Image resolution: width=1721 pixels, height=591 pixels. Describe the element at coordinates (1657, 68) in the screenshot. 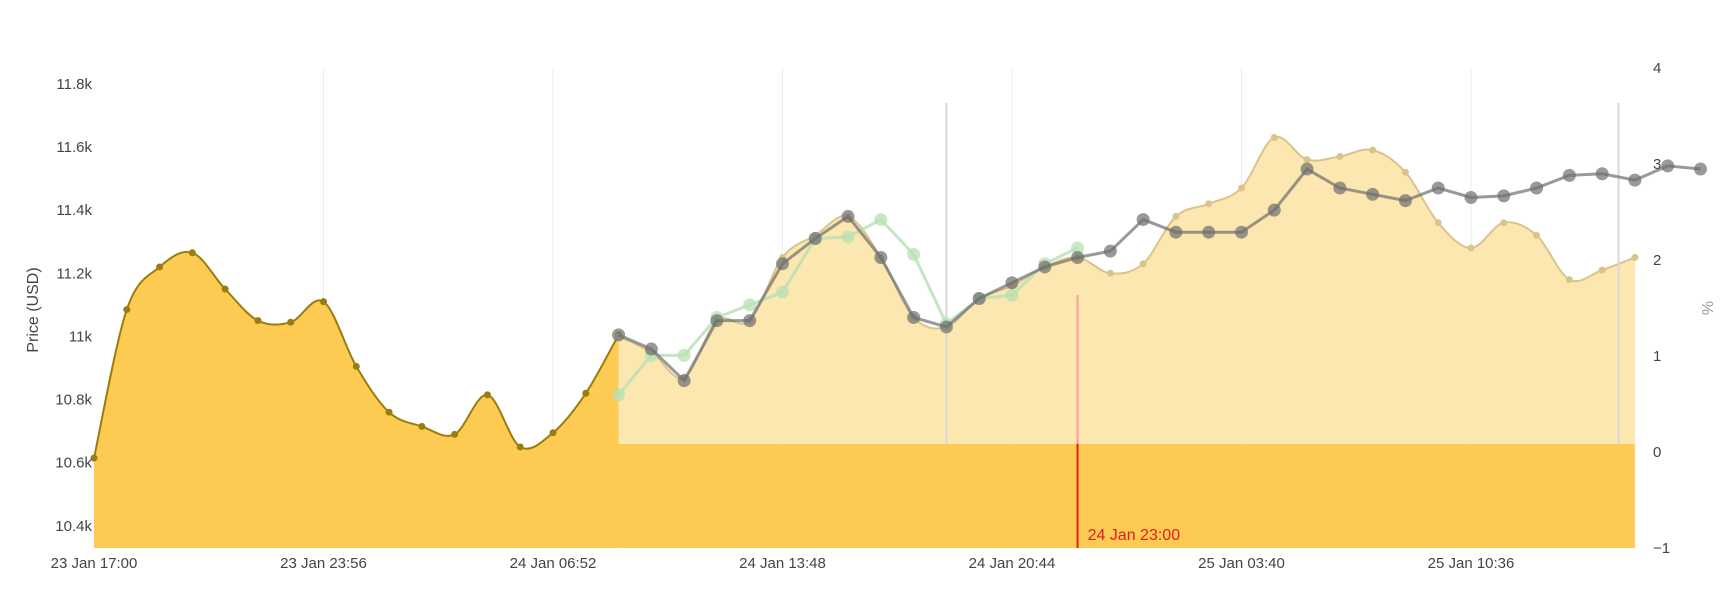

I see `y2-tick-label: 4` at that location.